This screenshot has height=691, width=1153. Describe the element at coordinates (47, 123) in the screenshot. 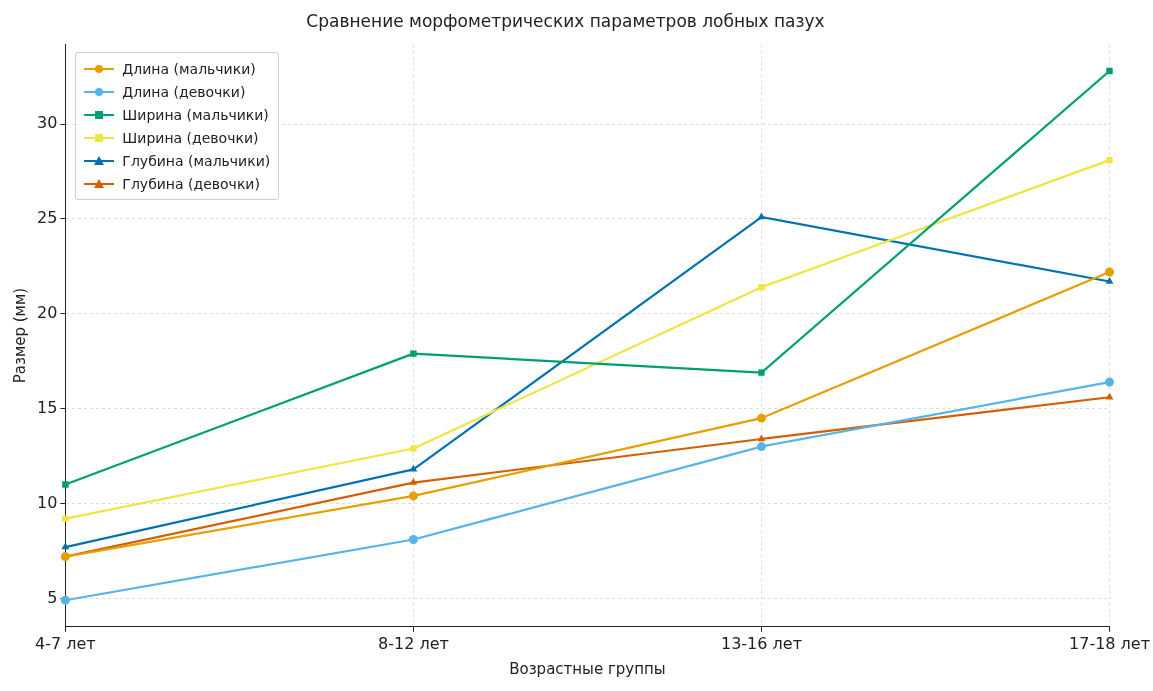

I see `y-tick-label: 30` at that location.